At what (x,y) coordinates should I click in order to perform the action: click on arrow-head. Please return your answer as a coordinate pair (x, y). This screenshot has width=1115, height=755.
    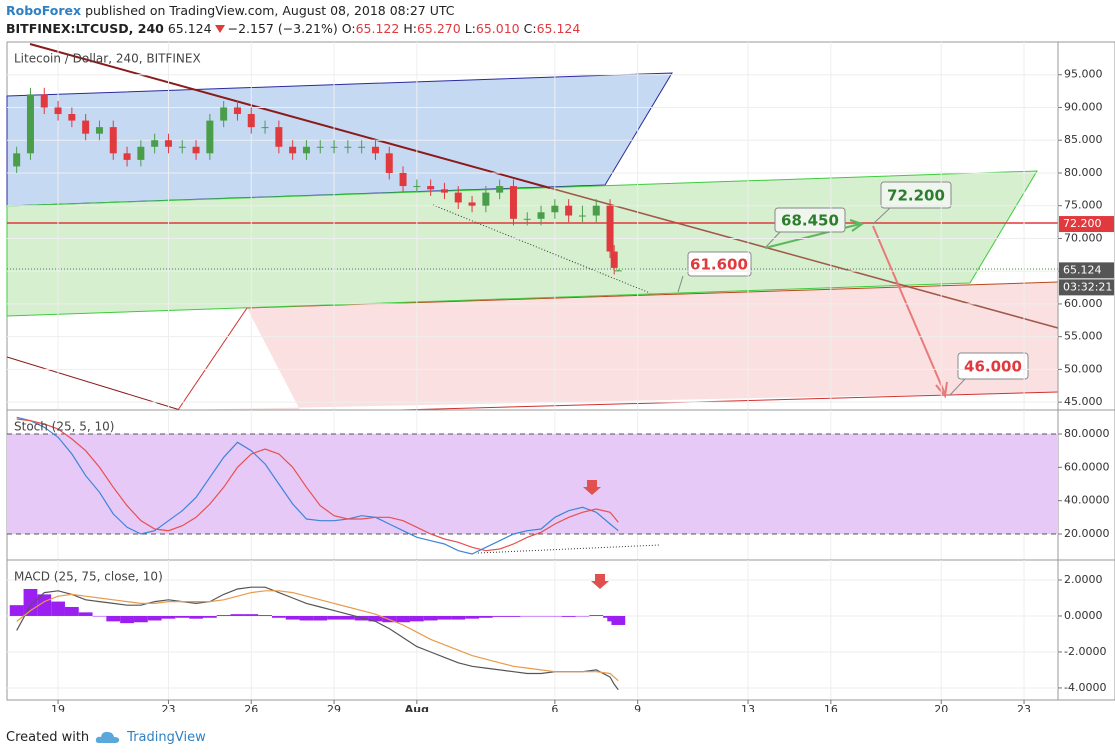
    Looking at the image, I should click on (857, 225).